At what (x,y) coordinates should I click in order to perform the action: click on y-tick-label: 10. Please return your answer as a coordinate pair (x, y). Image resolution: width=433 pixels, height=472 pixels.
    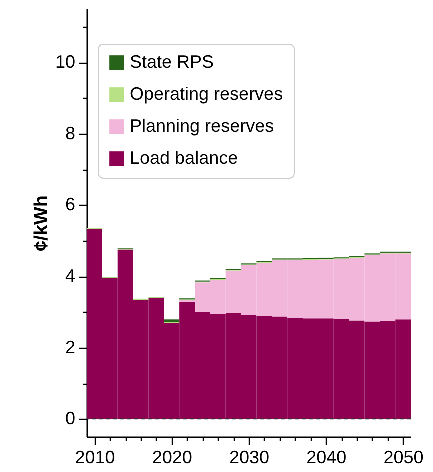
    Looking at the image, I should click on (65, 62).